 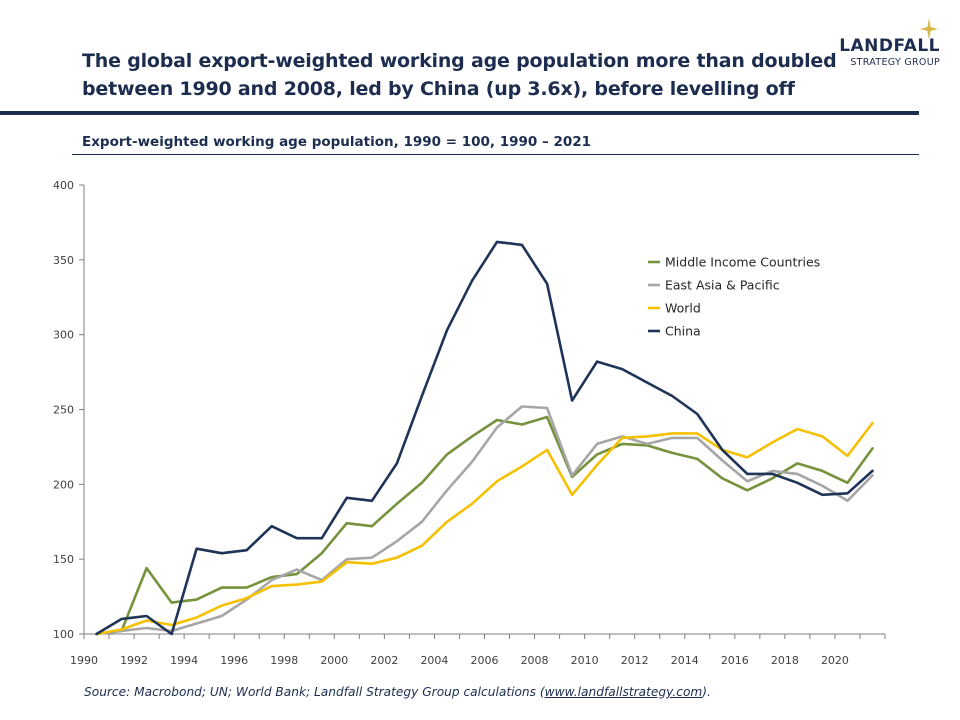 What do you see at coordinates (234, 660) in the screenshot?
I see `x-tick-label: 1996` at bounding box center [234, 660].